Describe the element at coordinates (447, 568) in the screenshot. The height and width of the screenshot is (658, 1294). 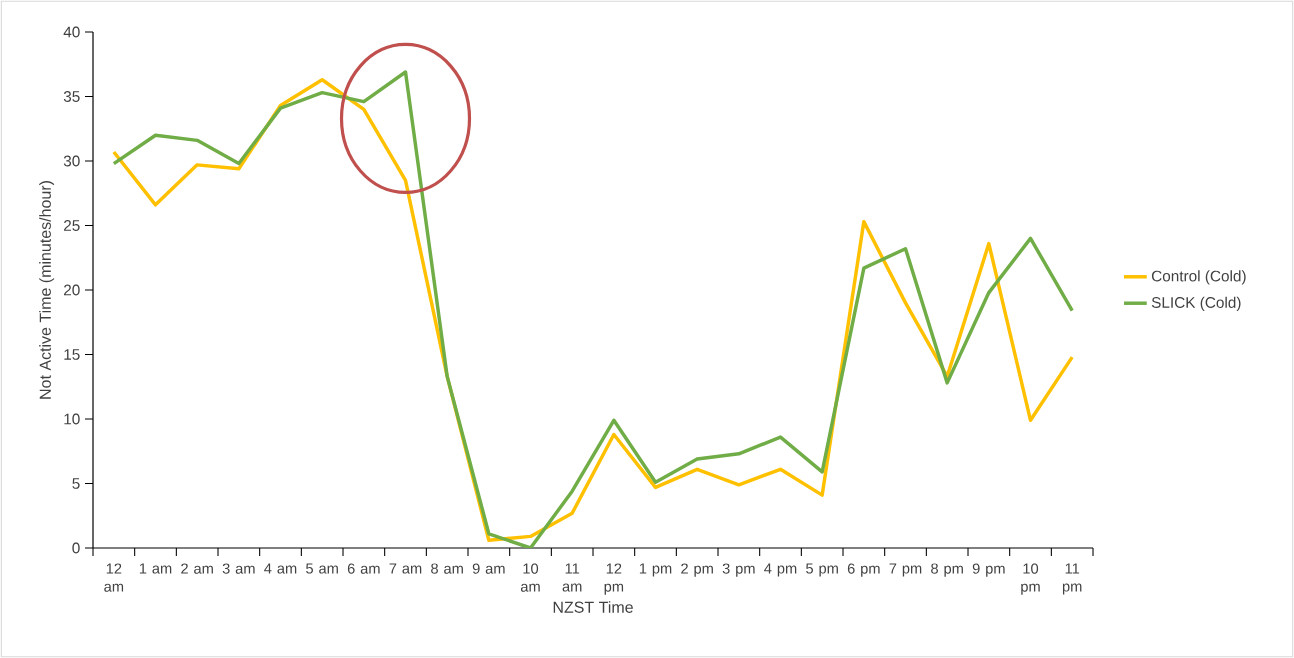
I see `x-tick-label: 8 am` at that location.